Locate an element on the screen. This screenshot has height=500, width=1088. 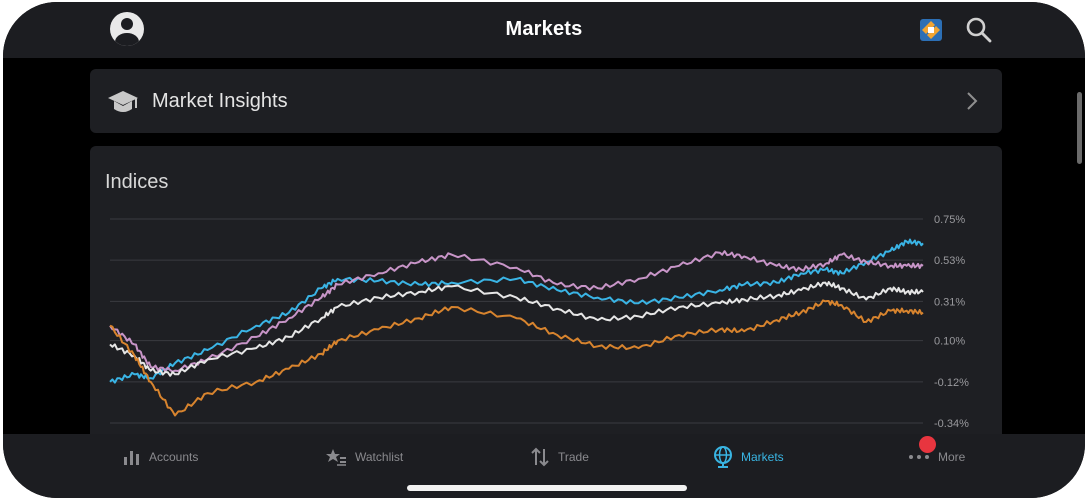
tab-more-label: More is located at coordinates (952, 457).